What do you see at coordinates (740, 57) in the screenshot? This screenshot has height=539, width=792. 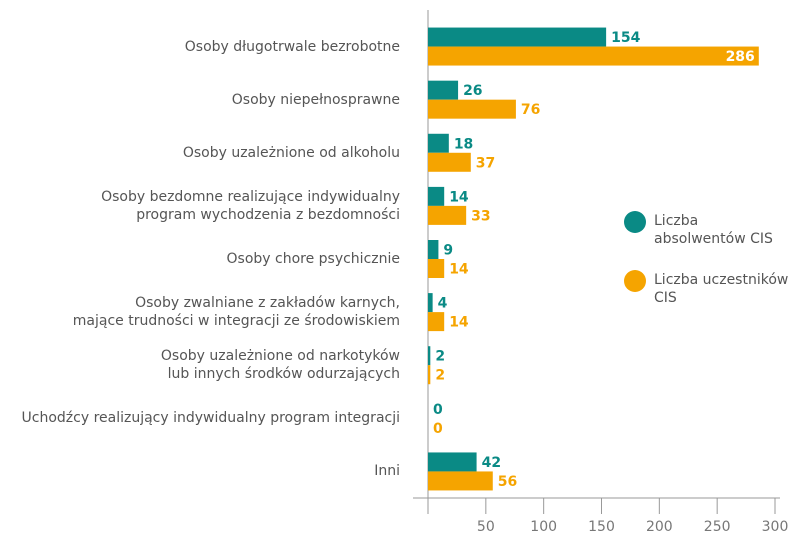 I see `value-label: 286` at bounding box center [740, 57].